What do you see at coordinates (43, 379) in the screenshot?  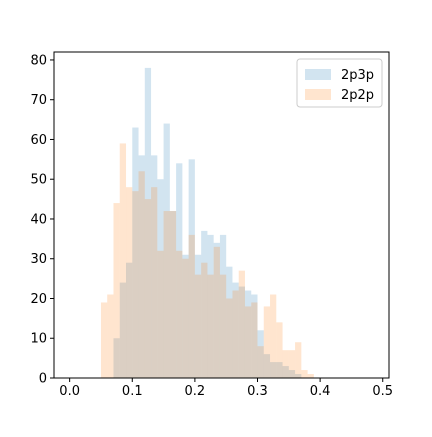 I see `y-tick-label: 0` at bounding box center [43, 379].